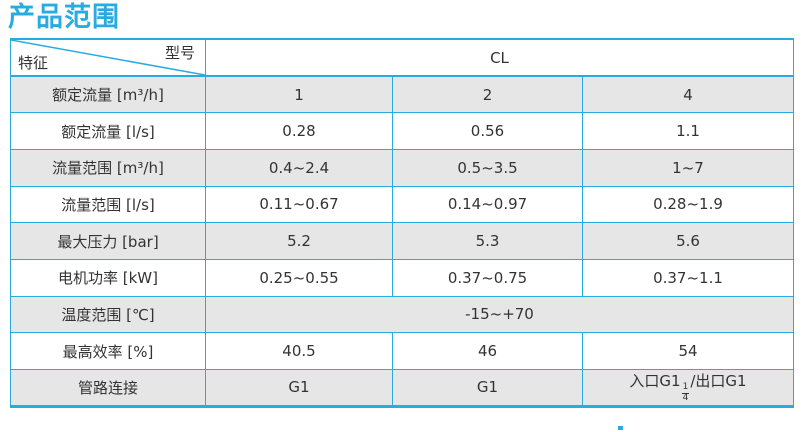 Image resolution: width=802 pixels, height=432 pixels. What do you see at coordinates (487, 241) in the screenshot?
I see `cell-value: 5.3` at bounding box center [487, 241].